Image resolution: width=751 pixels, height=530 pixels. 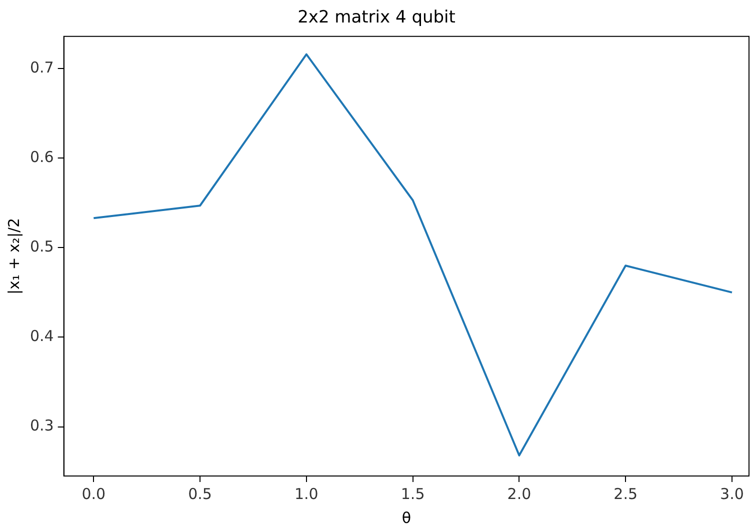 What do you see at coordinates (519, 493) in the screenshot?
I see `x-tick-label: 2.0` at bounding box center [519, 493].